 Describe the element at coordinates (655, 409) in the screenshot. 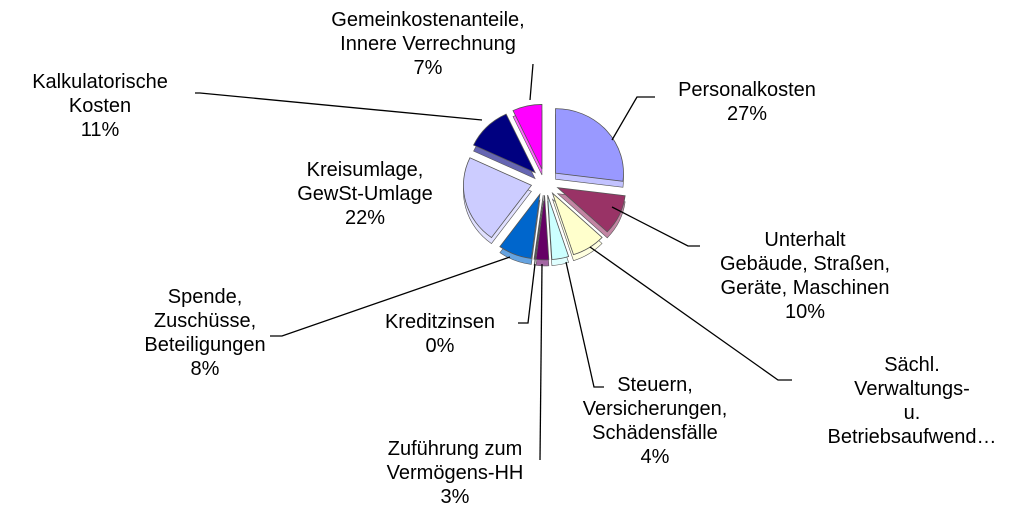

I see `category-label: Steuern, Versicherungen, Schädensfälle` at that location.